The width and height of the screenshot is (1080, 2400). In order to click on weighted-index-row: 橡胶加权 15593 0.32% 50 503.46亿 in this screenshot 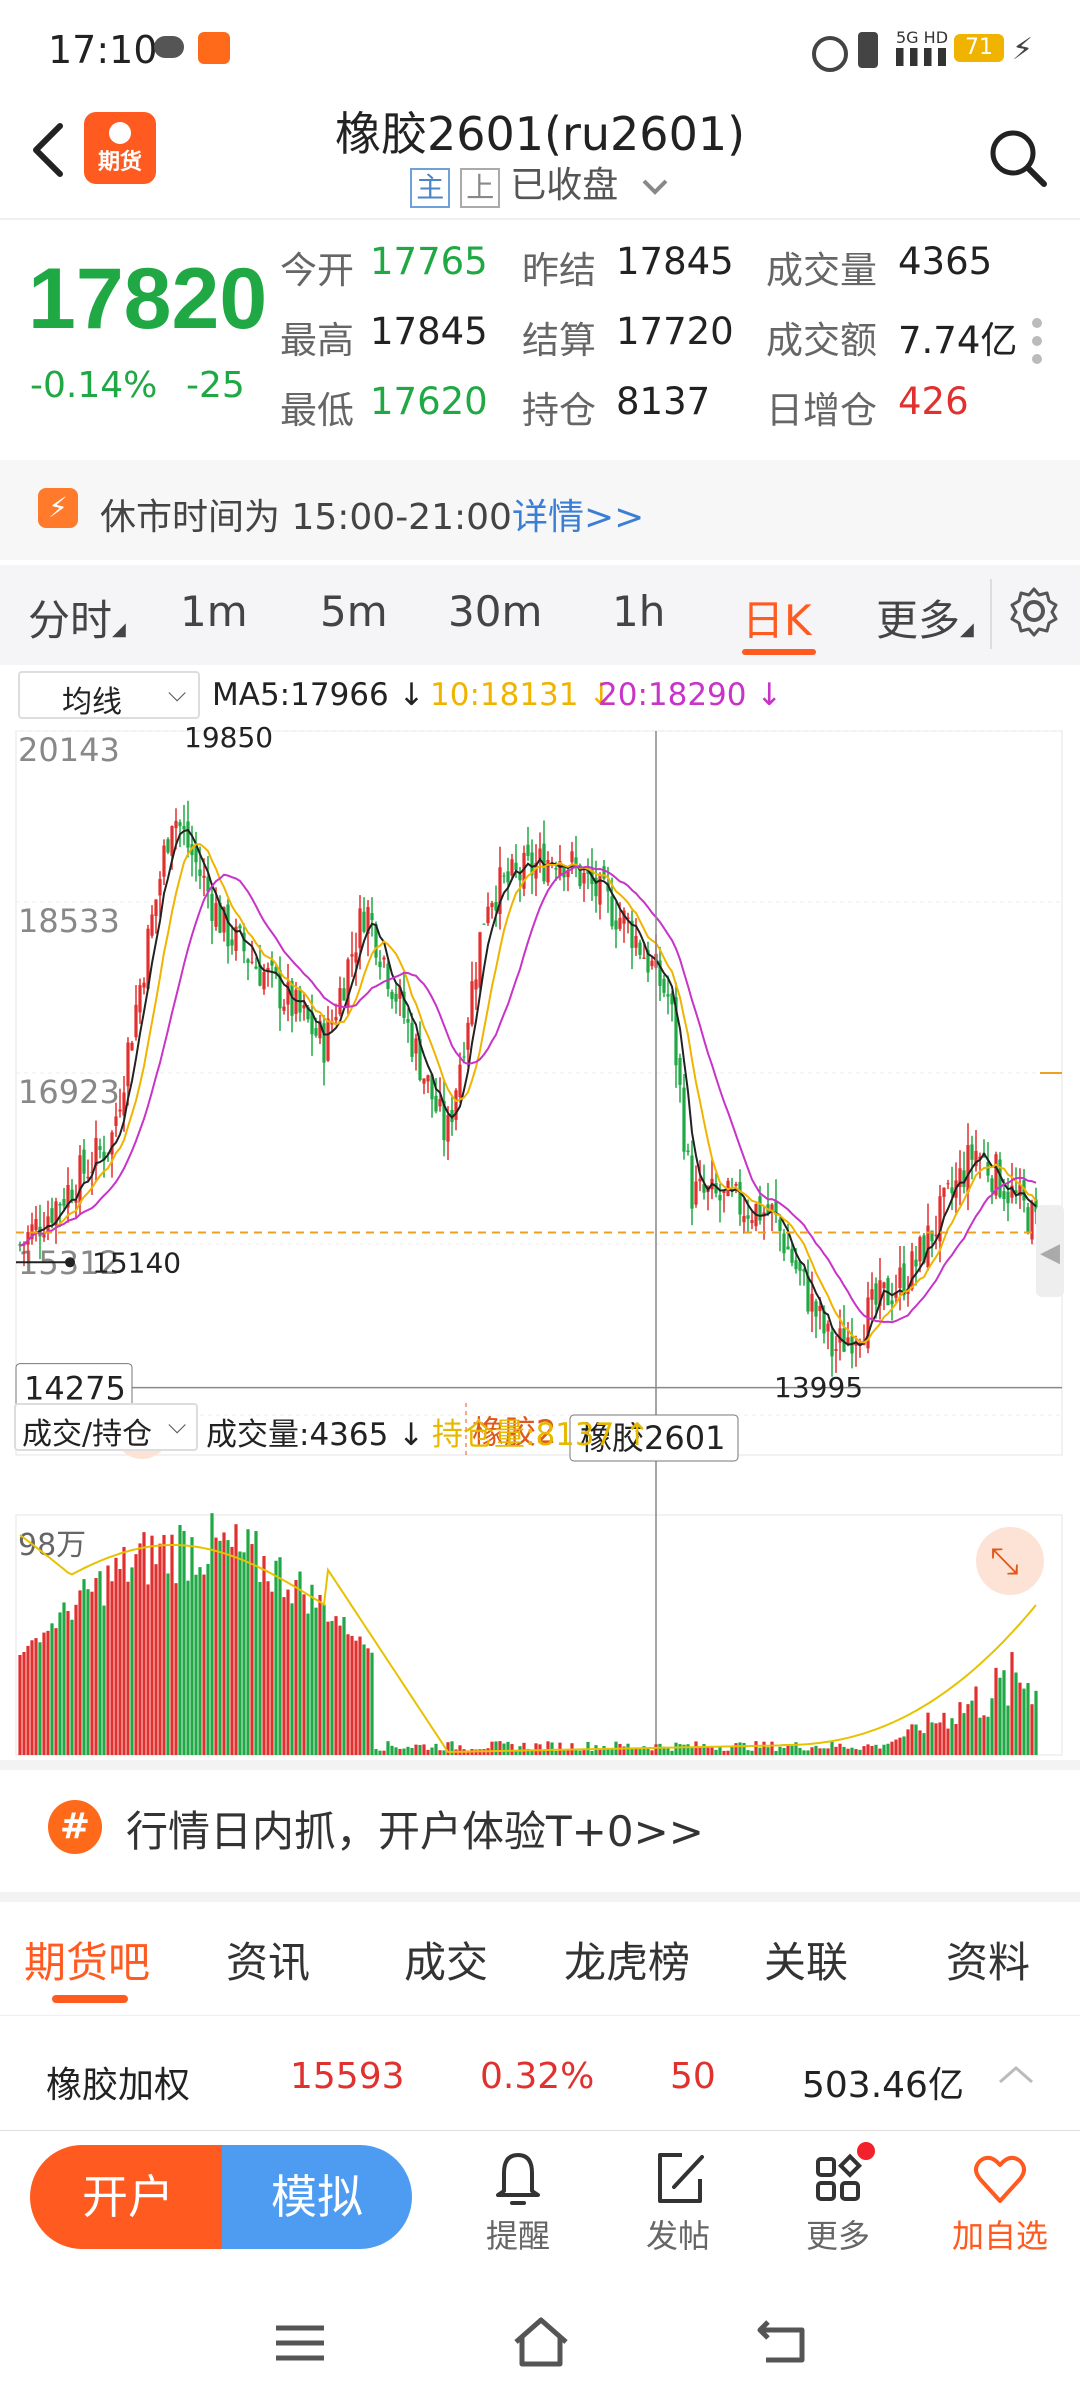, I will do `click(540, 2075)`.